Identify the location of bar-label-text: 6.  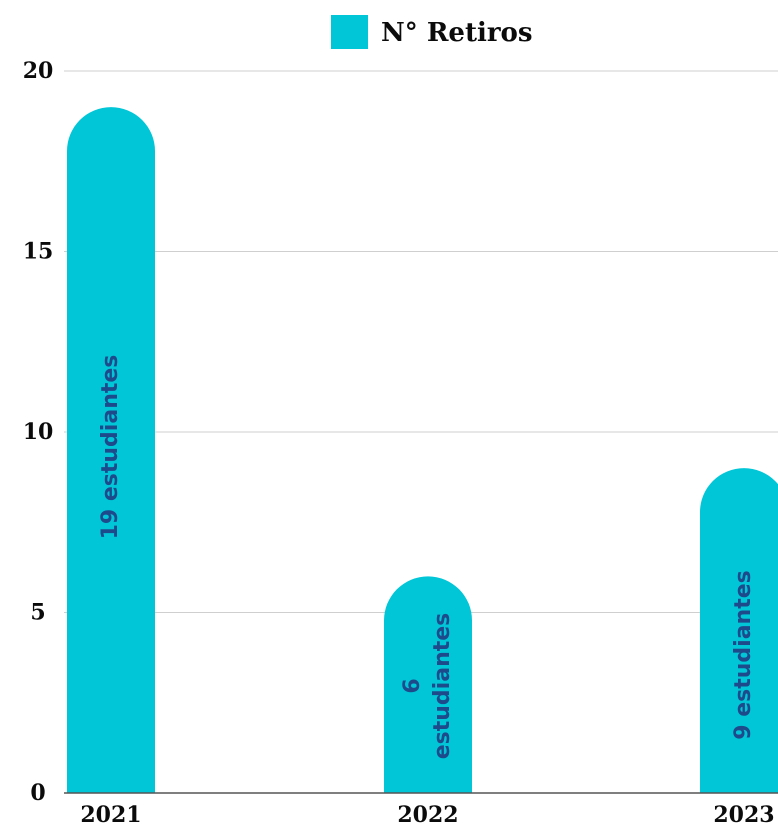
(412, 685).